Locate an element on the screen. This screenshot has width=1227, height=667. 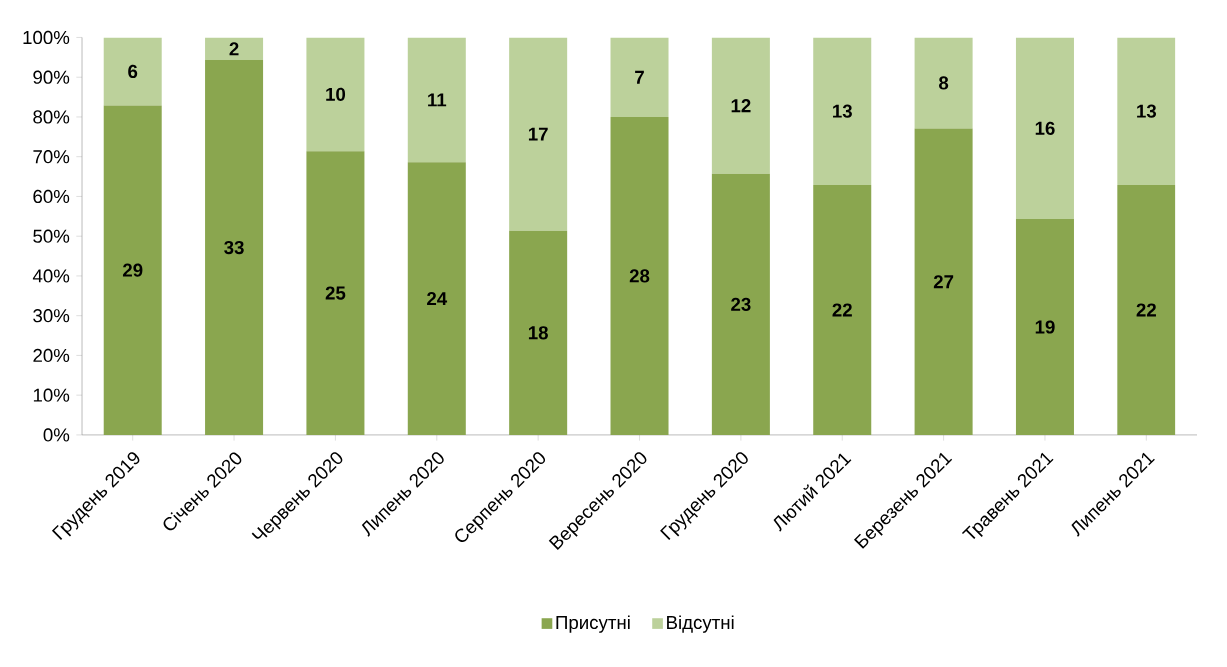
annotation: 10 is located at coordinates (336, 94).